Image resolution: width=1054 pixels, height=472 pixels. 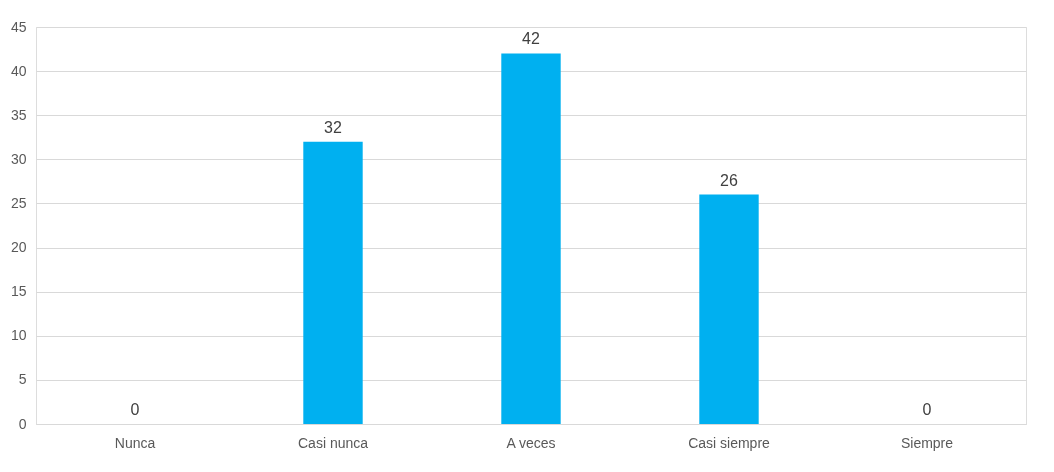 I want to click on y-tick-label: 25, so click(x=18, y=202).